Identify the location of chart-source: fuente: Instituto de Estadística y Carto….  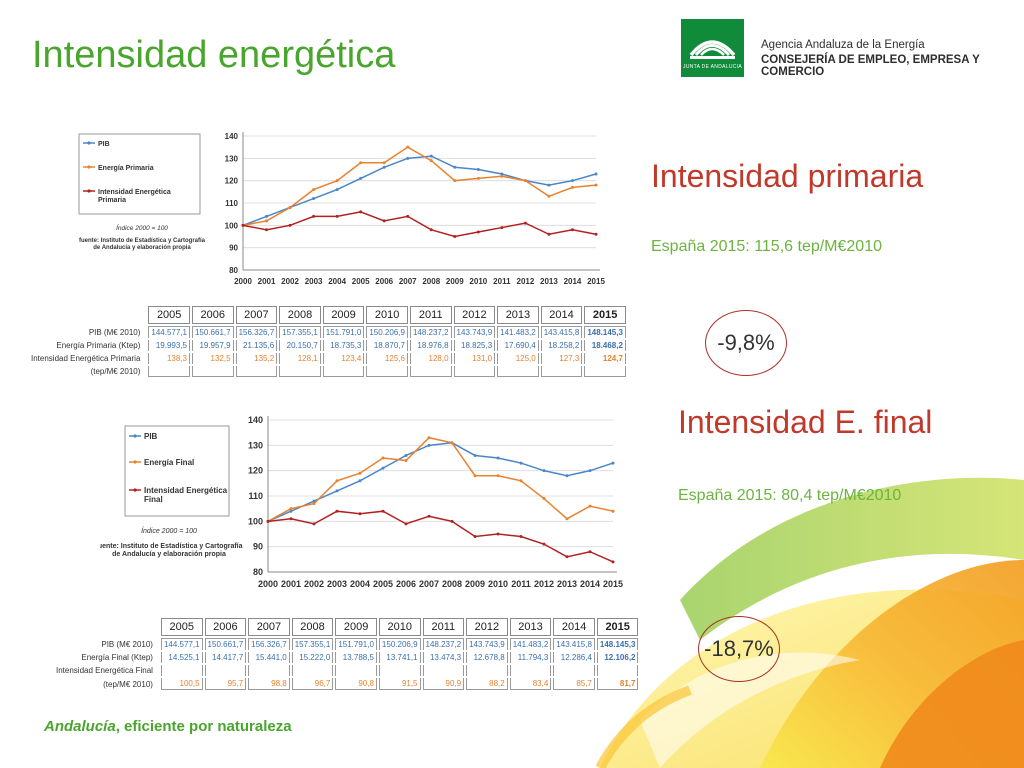
(171, 550).